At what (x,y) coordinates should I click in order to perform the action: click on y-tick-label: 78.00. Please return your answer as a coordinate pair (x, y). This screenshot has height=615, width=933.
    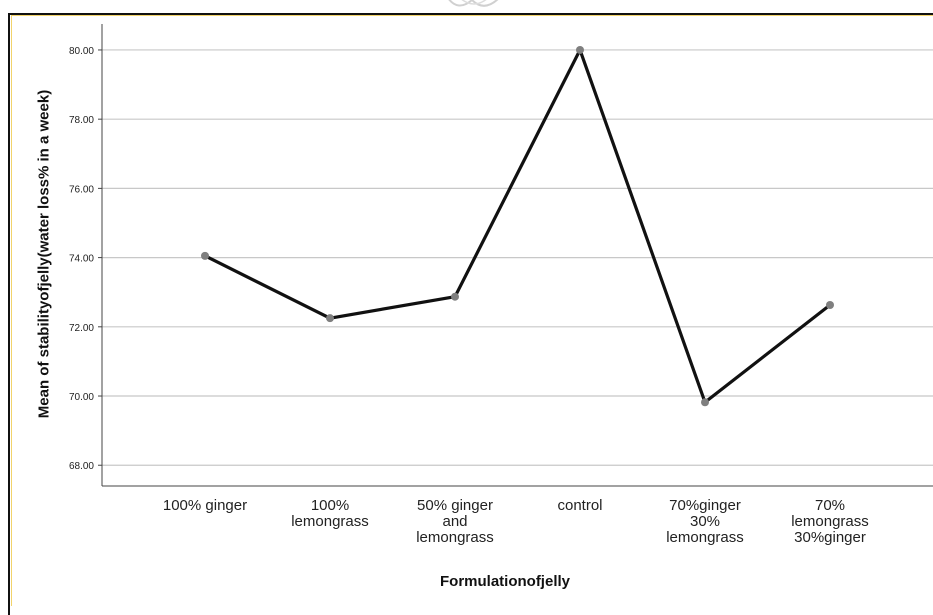
    Looking at the image, I should click on (81, 120).